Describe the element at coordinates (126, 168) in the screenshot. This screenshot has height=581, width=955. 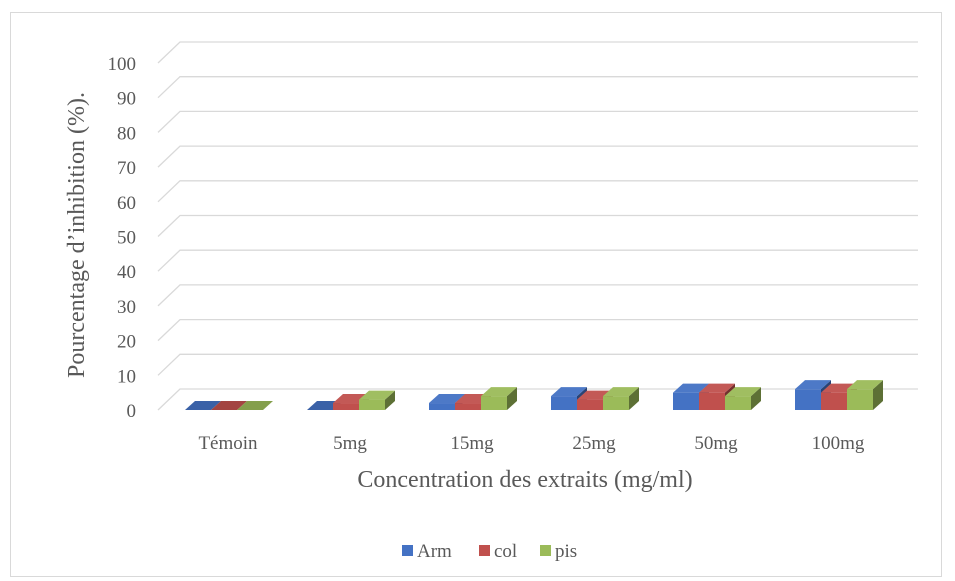
I see `y-tick-label: 70` at that location.